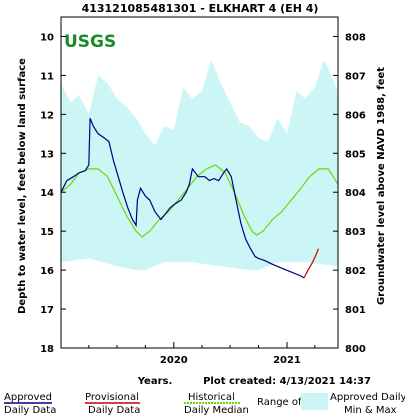 This screenshot has height=417, width=405. Describe the element at coordinates (28, 397) in the screenshot. I see `legend-approved-line1: Approved` at that location.